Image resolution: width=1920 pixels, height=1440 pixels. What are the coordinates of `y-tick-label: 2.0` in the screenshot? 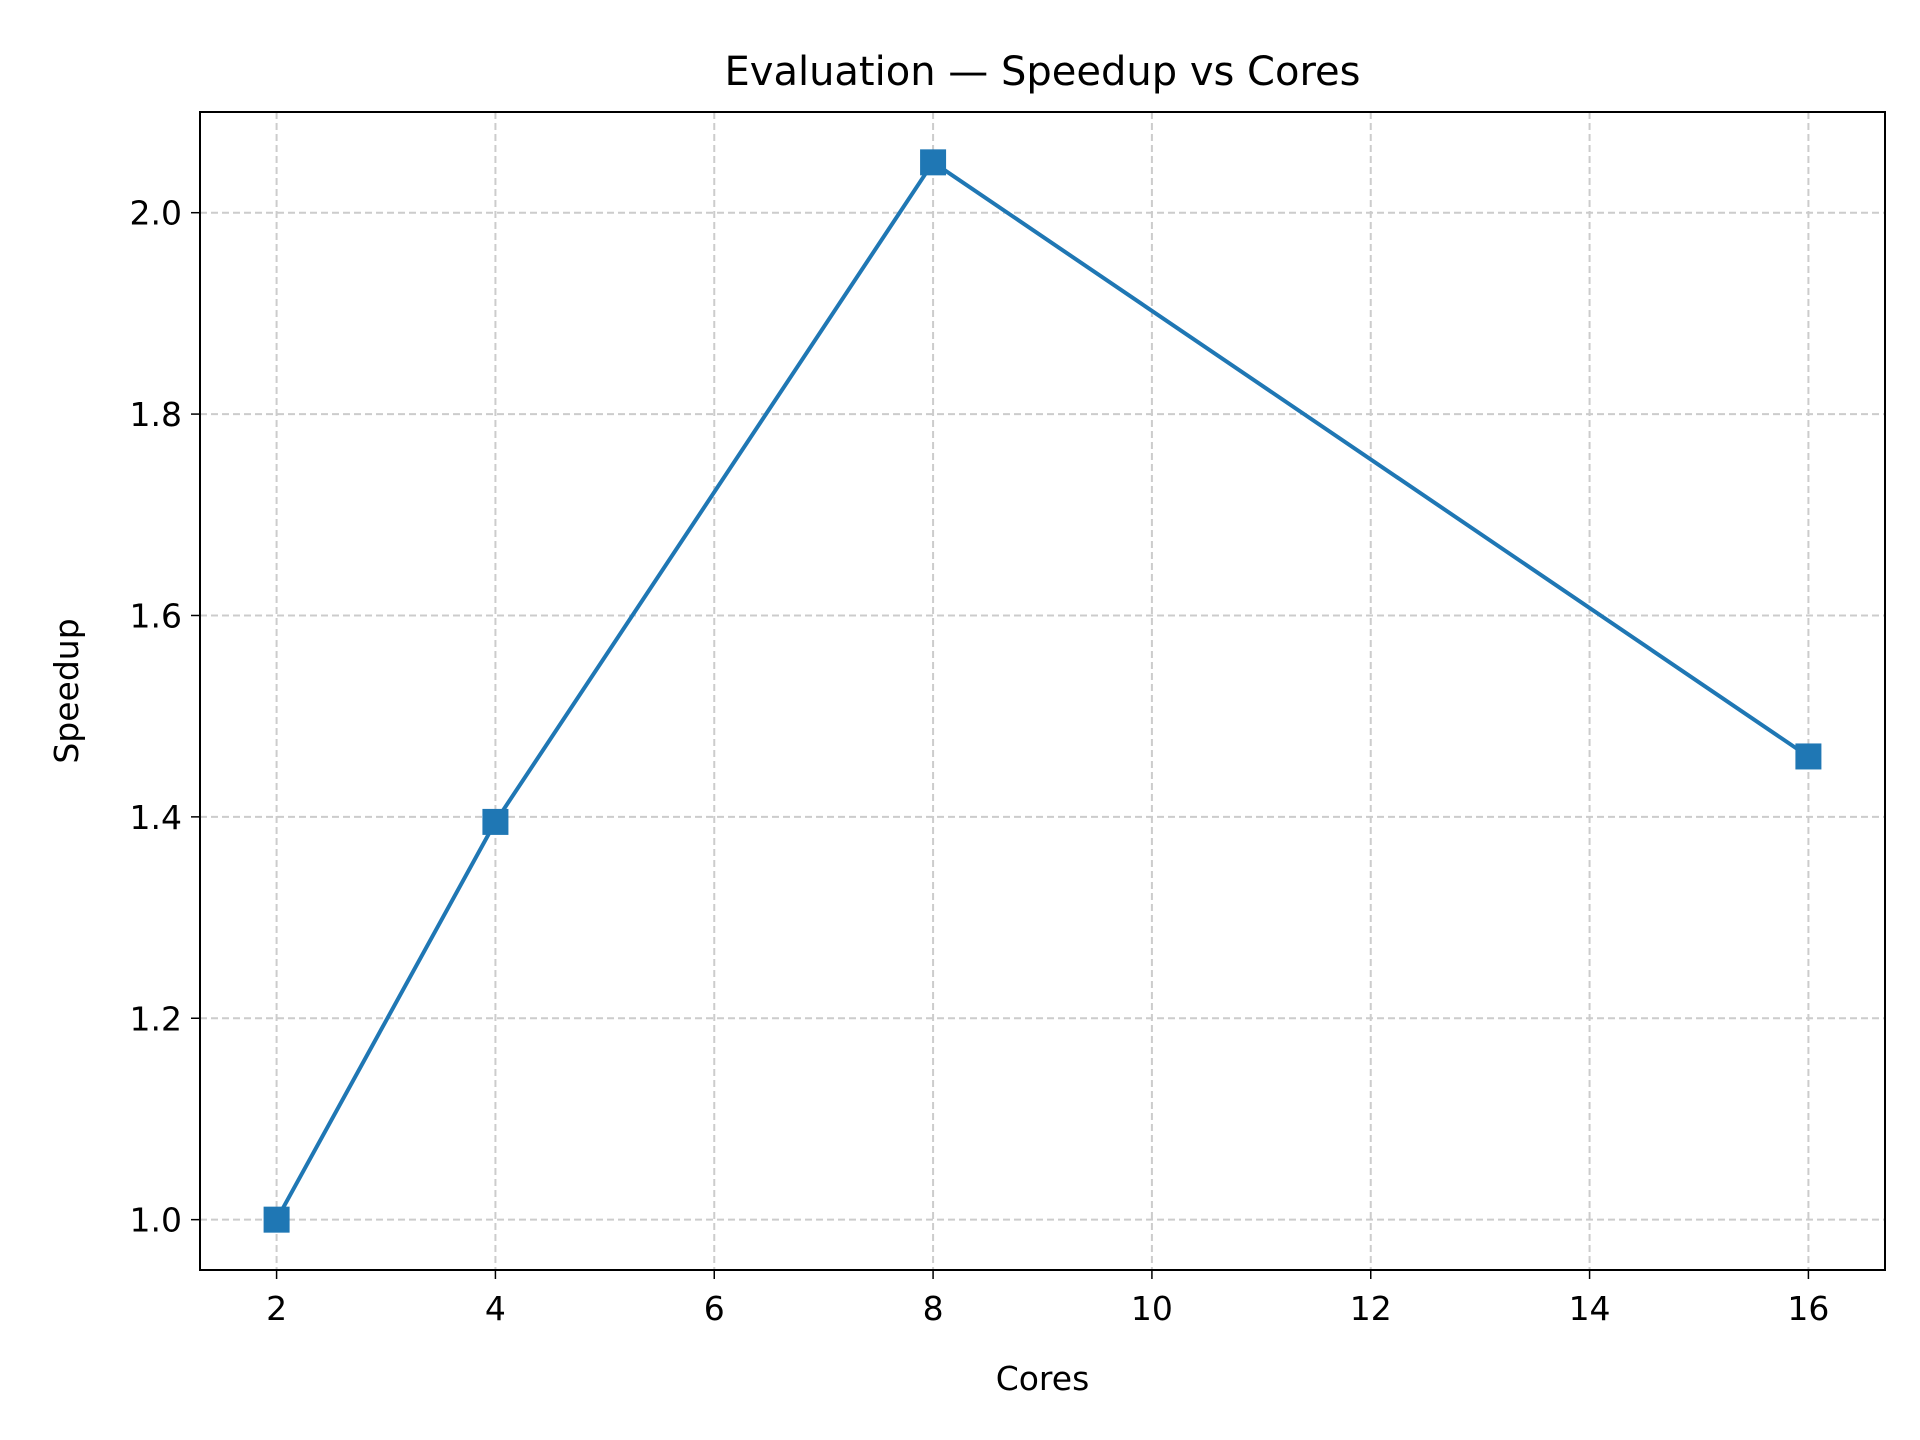 It's located at (156, 213).